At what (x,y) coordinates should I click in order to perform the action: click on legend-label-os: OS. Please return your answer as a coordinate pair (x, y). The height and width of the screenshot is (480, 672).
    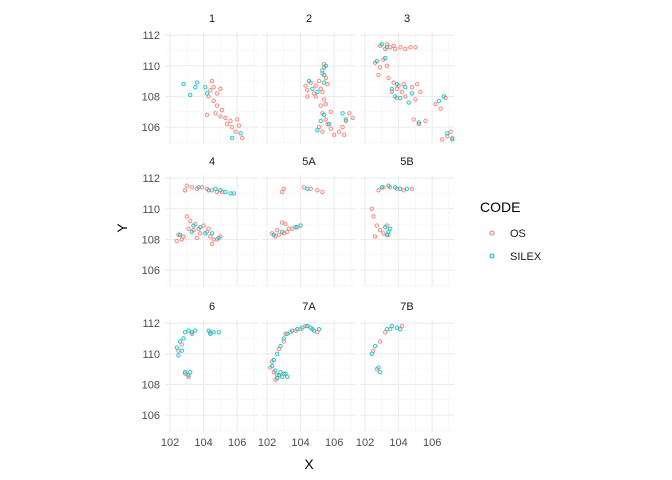
    Looking at the image, I should click on (518, 234).